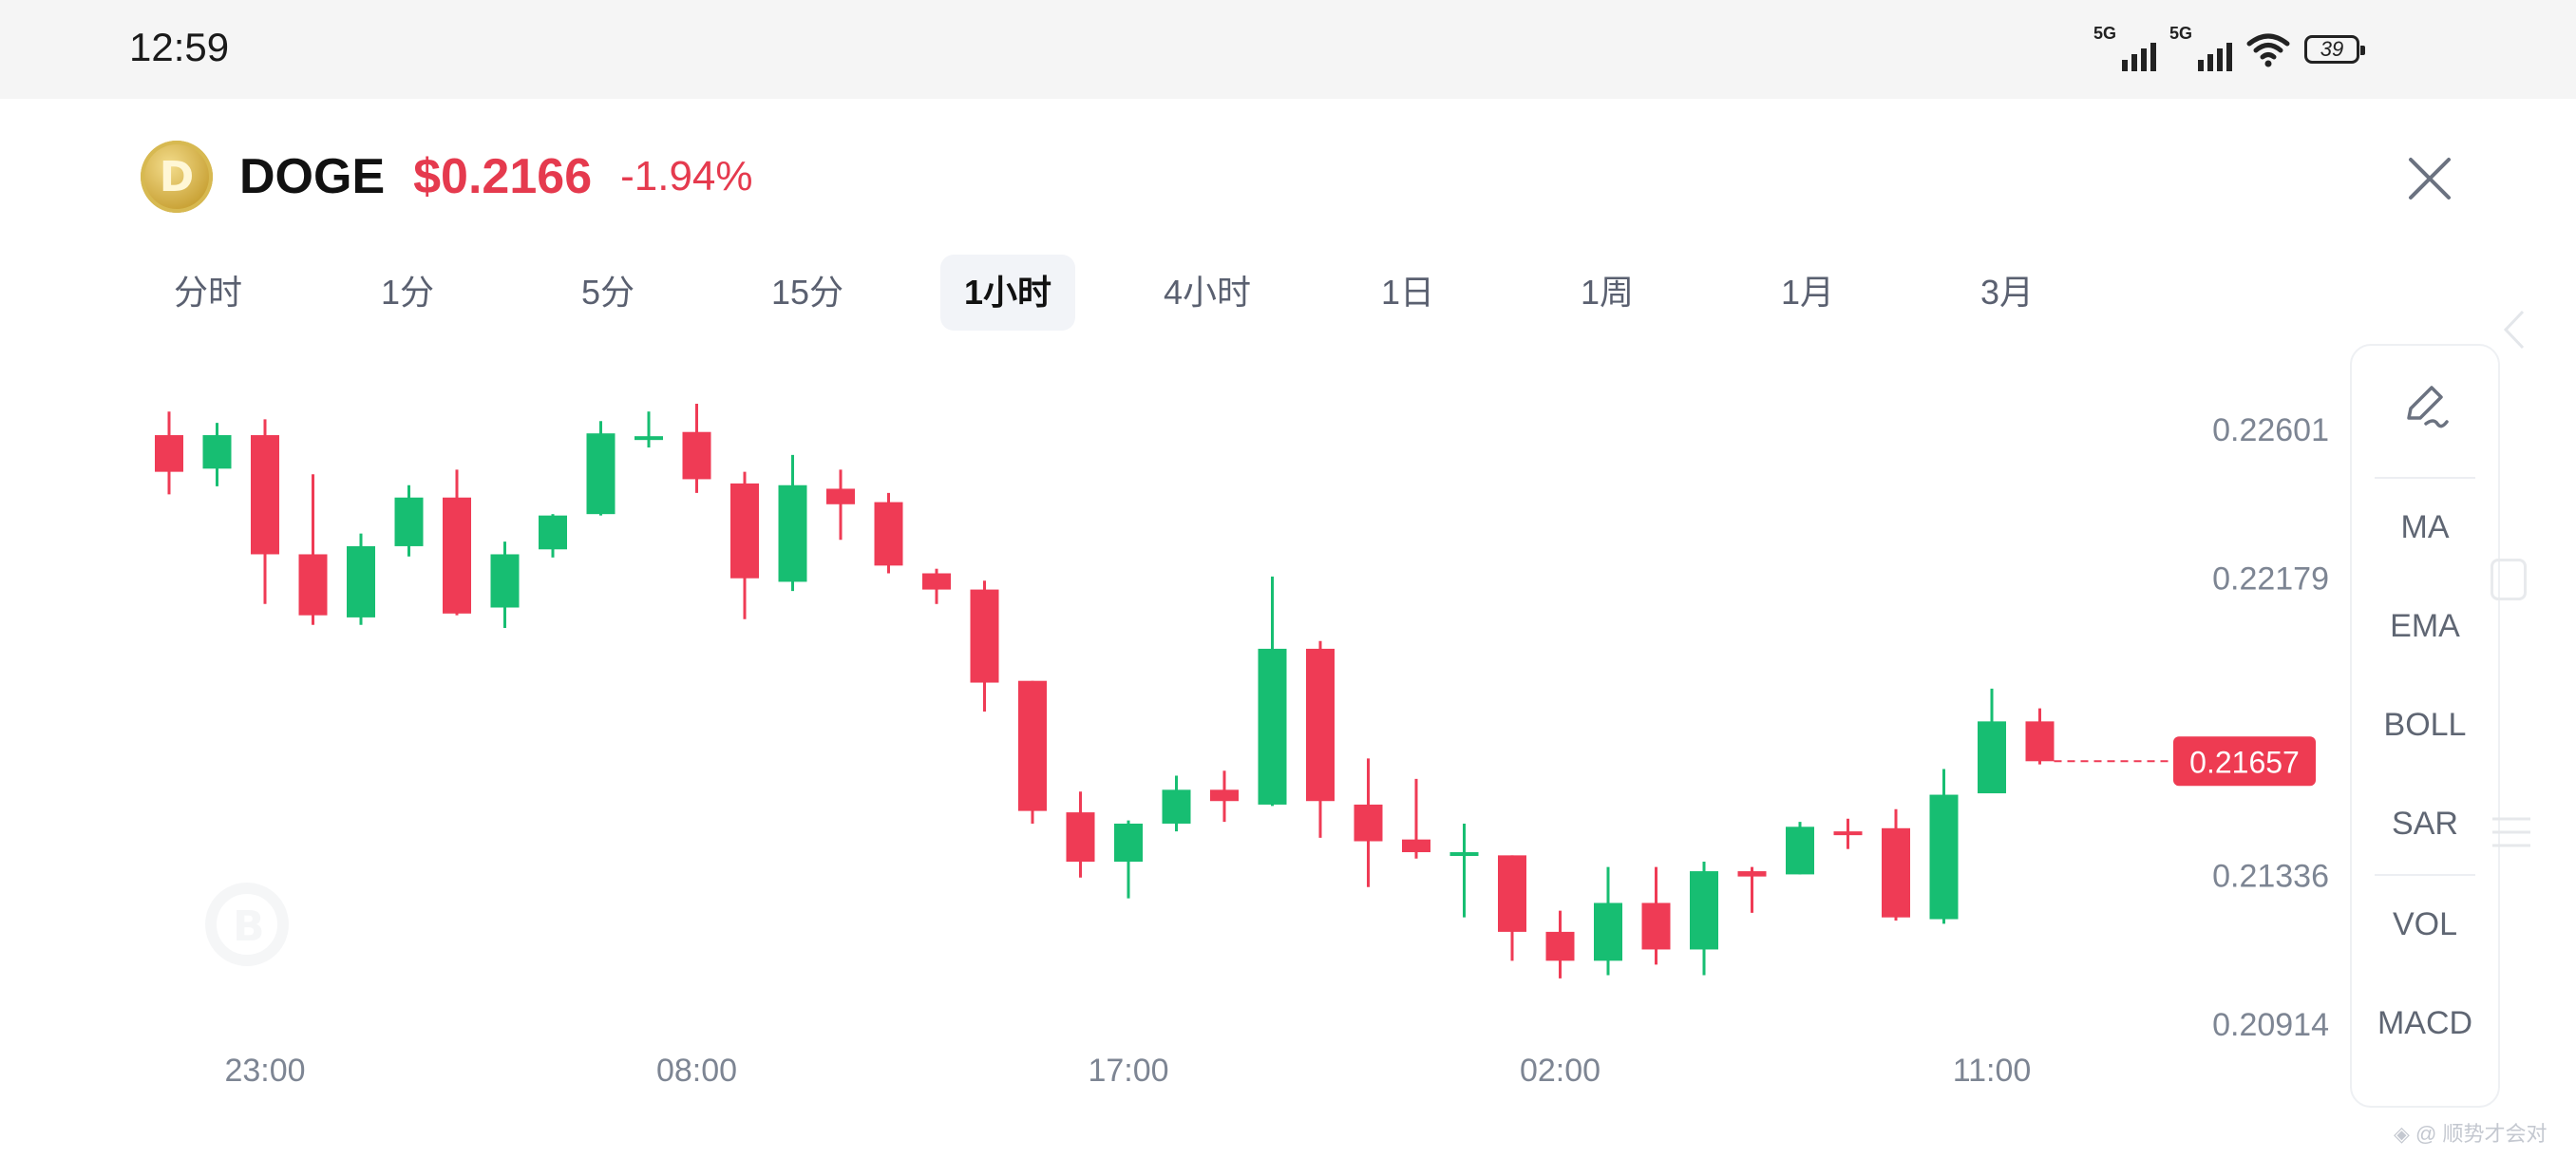  Describe the element at coordinates (1288, 49) in the screenshot. I see `status-bar: 12:59 5G 5G 39` at that location.